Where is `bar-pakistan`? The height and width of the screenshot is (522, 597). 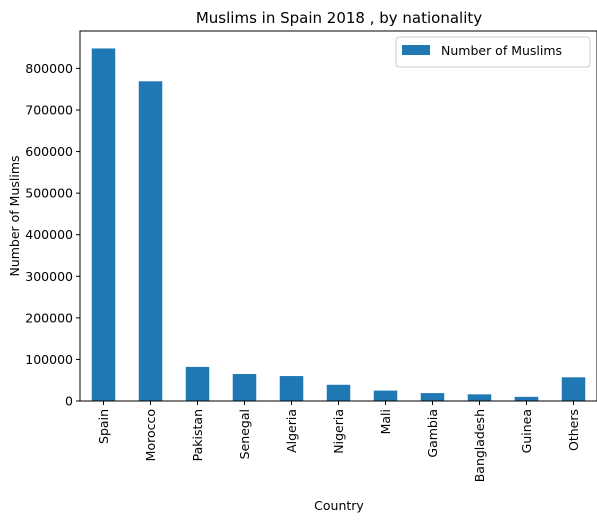
bar-pakistan is located at coordinates (197, 383).